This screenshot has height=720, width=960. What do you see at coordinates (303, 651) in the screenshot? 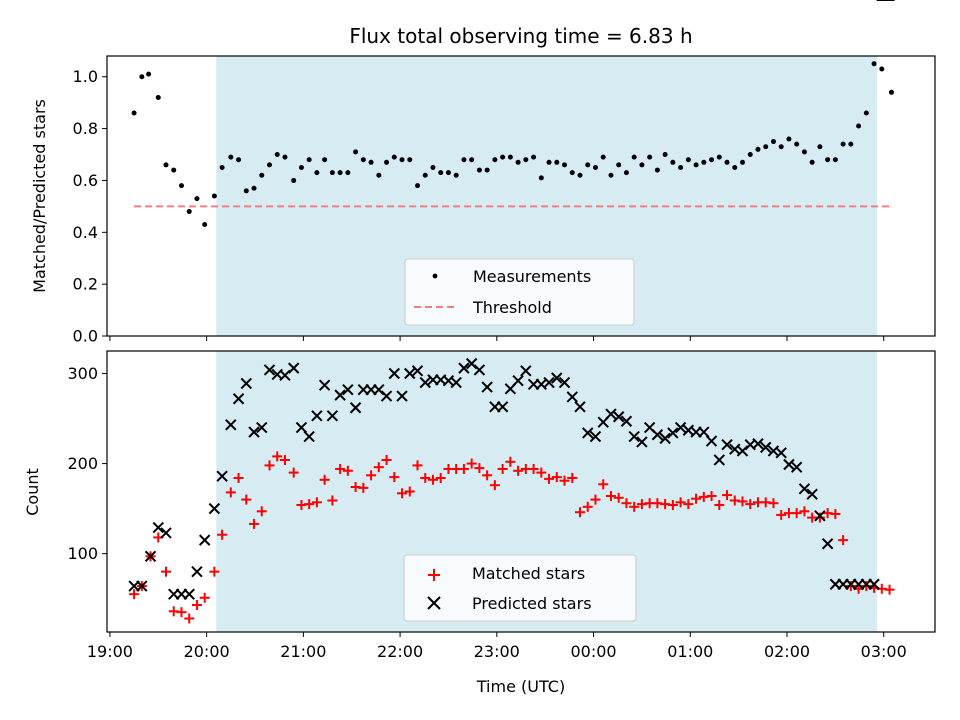
I see `x-tick-label: 21:00` at bounding box center [303, 651].